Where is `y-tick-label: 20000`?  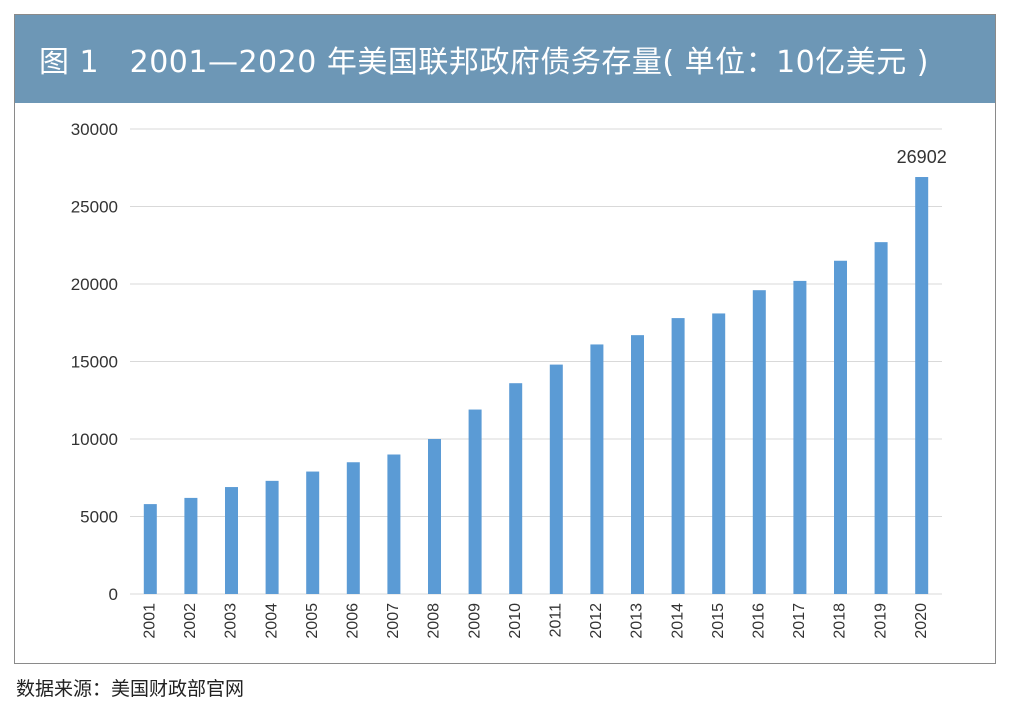 y-tick-label: 20000 is located at coordinates (94, 284).